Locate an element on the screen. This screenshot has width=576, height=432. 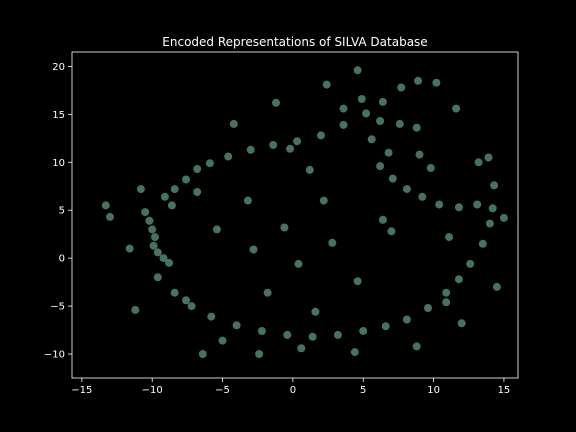
x-axis-ticks: −15 −10 −5 0 5 10 15 is located at coordinates (290, 387).